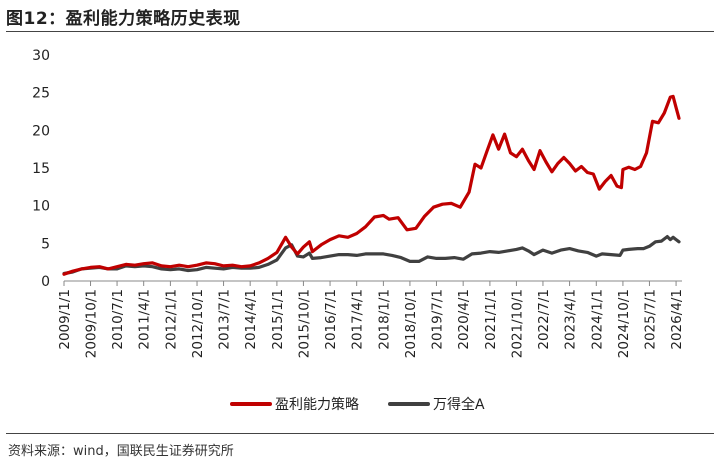  What do you see at coordinates (571, 319) in the screenshot?
I see `x-tick-label: 2023/4/1` at bounding box center [571, 319].